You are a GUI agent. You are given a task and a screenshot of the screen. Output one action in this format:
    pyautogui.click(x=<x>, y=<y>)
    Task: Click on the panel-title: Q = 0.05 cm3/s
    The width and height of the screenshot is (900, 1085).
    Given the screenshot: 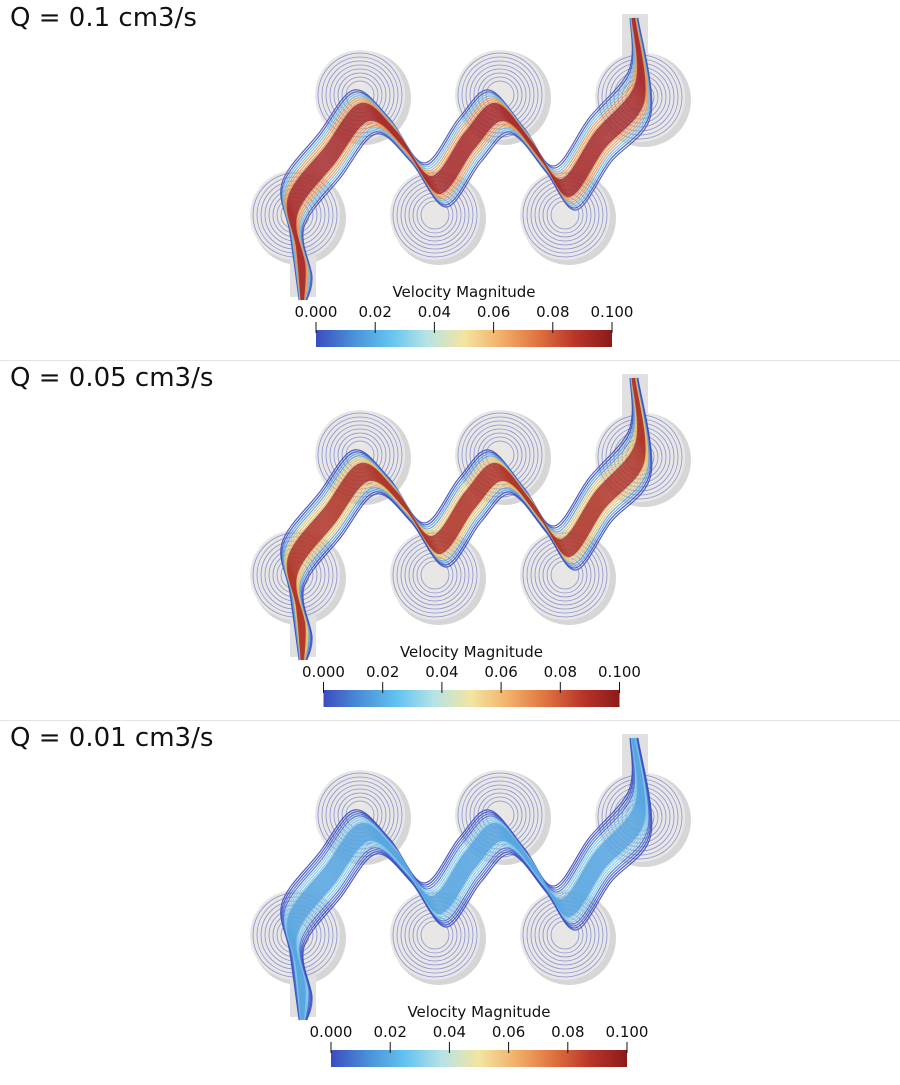 What is the action you would take?
    pyautogui.click(x=111, y=378)
    